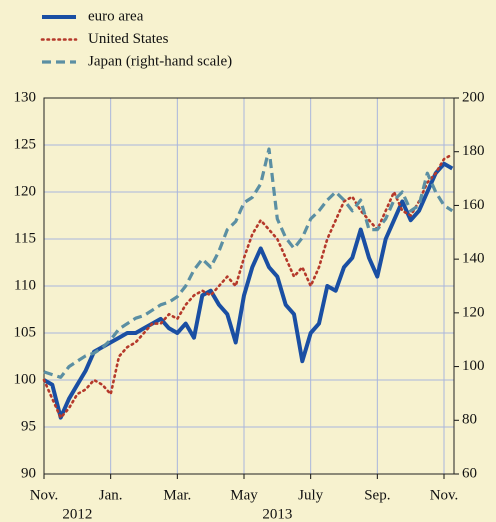  Describe the element at coordinates (25, 332) in the screenshot. I see `y-tick-label: 105` at that location.